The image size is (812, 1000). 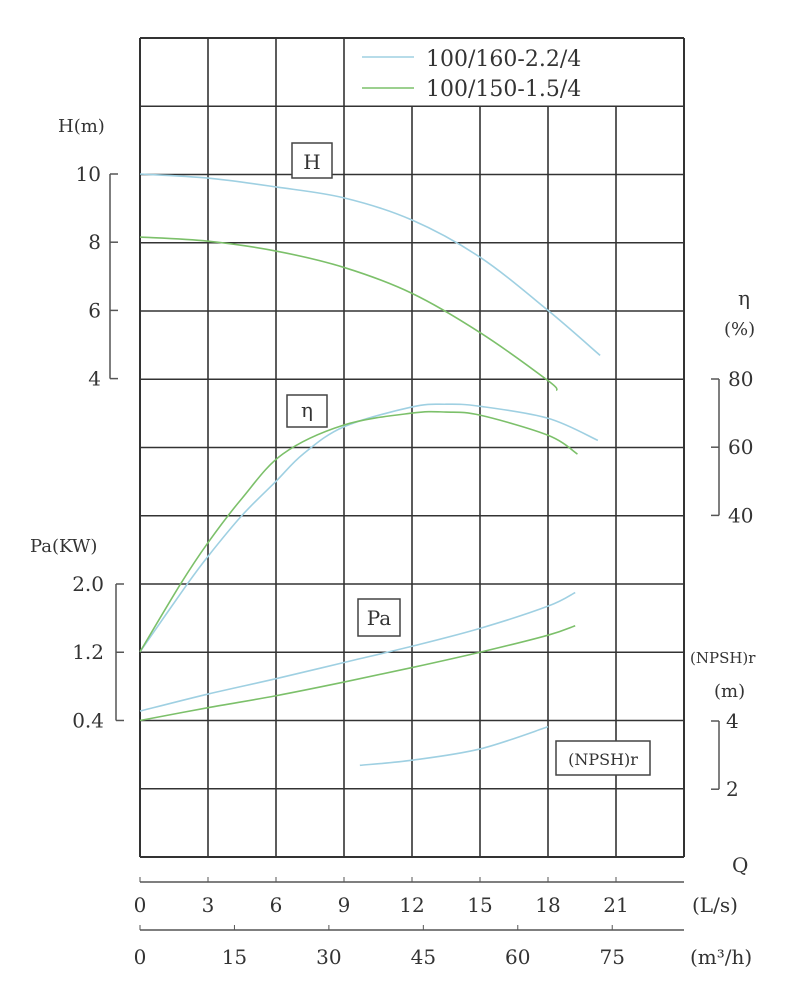 I want to click on legend-background, so click(x=514, y=72).